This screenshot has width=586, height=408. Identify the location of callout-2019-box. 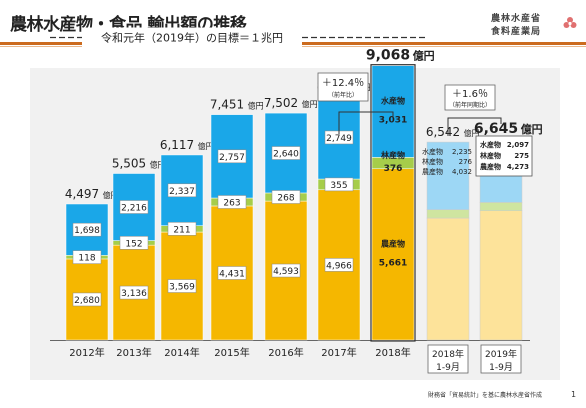
(470, 97).